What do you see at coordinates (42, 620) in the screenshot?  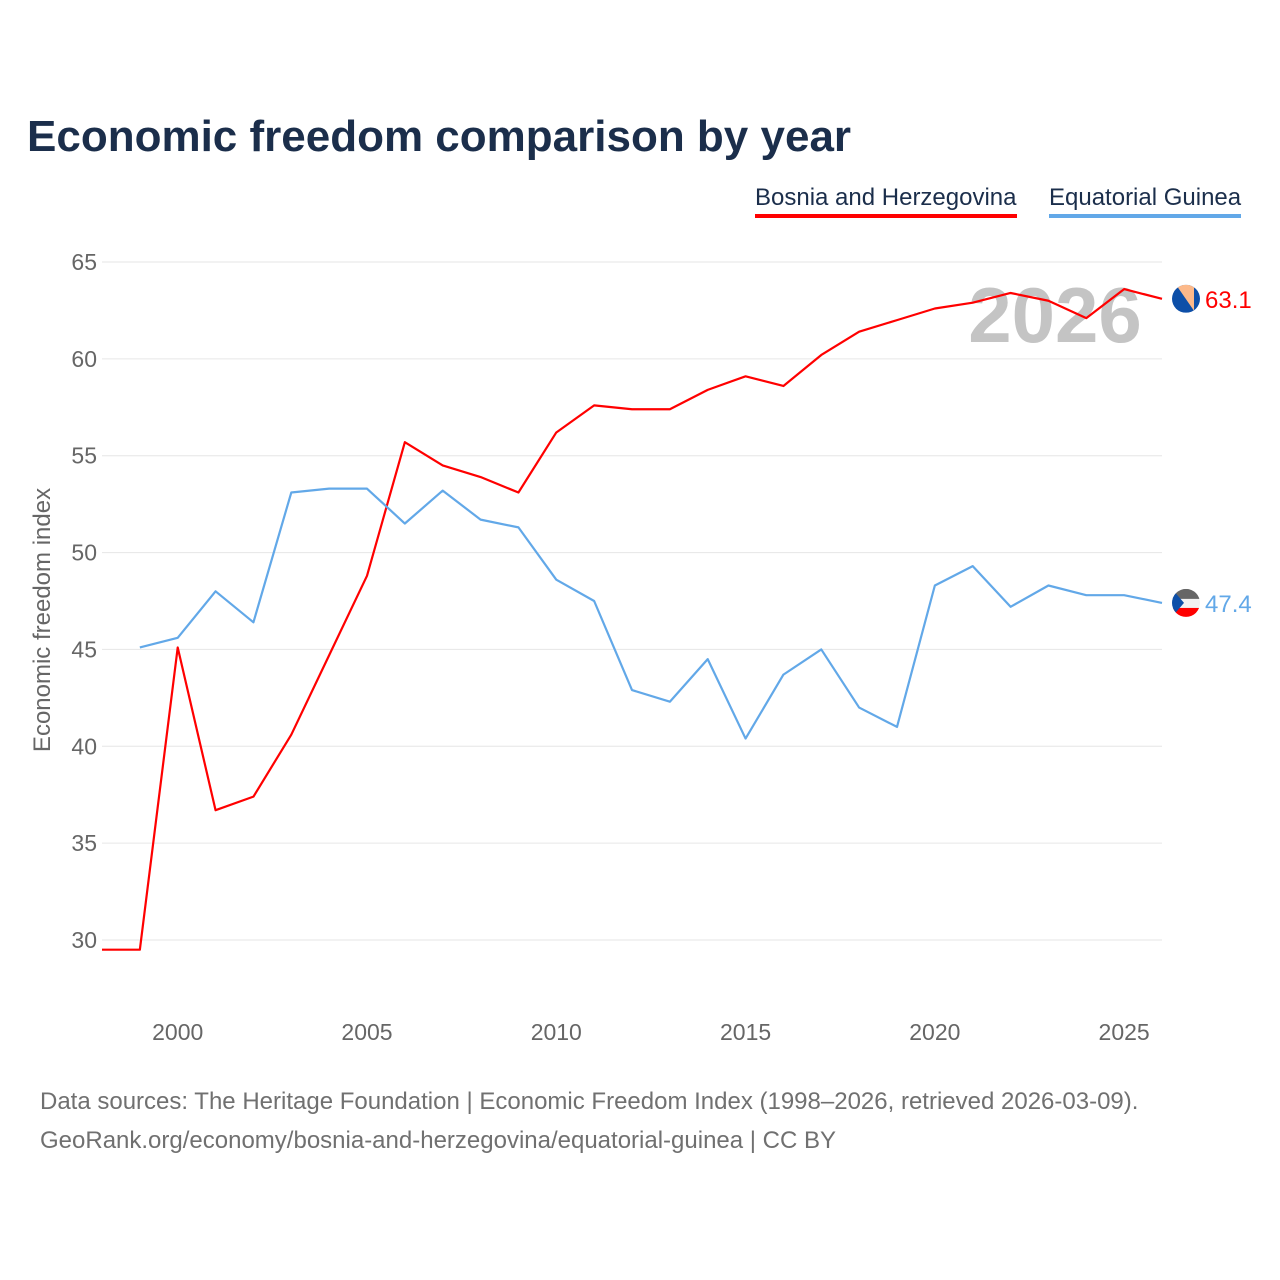 I see `y-axis-label: Economic freedom index` at bounding box center [42, 620].